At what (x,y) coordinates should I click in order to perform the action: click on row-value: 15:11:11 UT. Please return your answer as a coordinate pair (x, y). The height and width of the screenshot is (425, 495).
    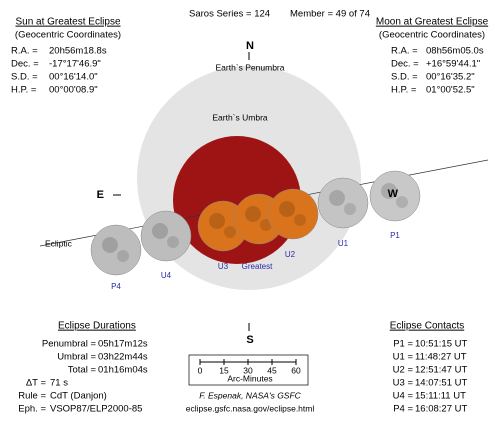
    Looking at the image, I should click on (440, 396).